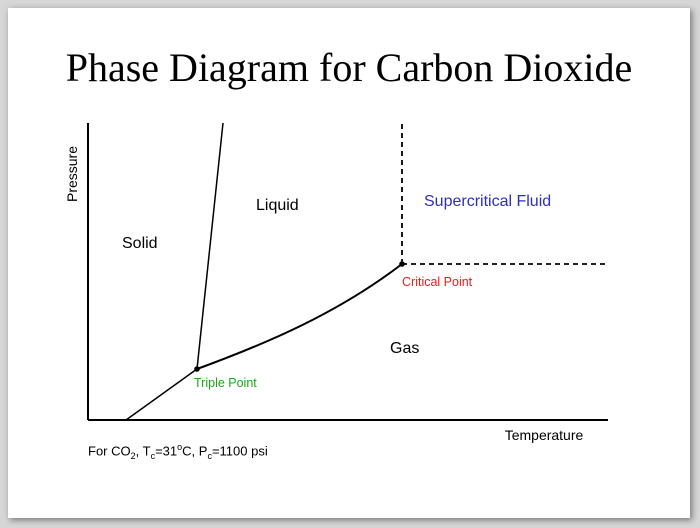  I want to click on liquid-region-label: Liquid, so click(277, 205).